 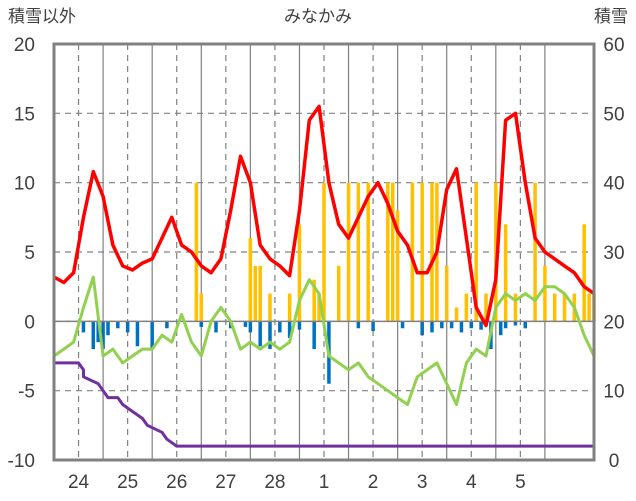 I want to click on x-tick-label: 28, so click(x=274, y=482).